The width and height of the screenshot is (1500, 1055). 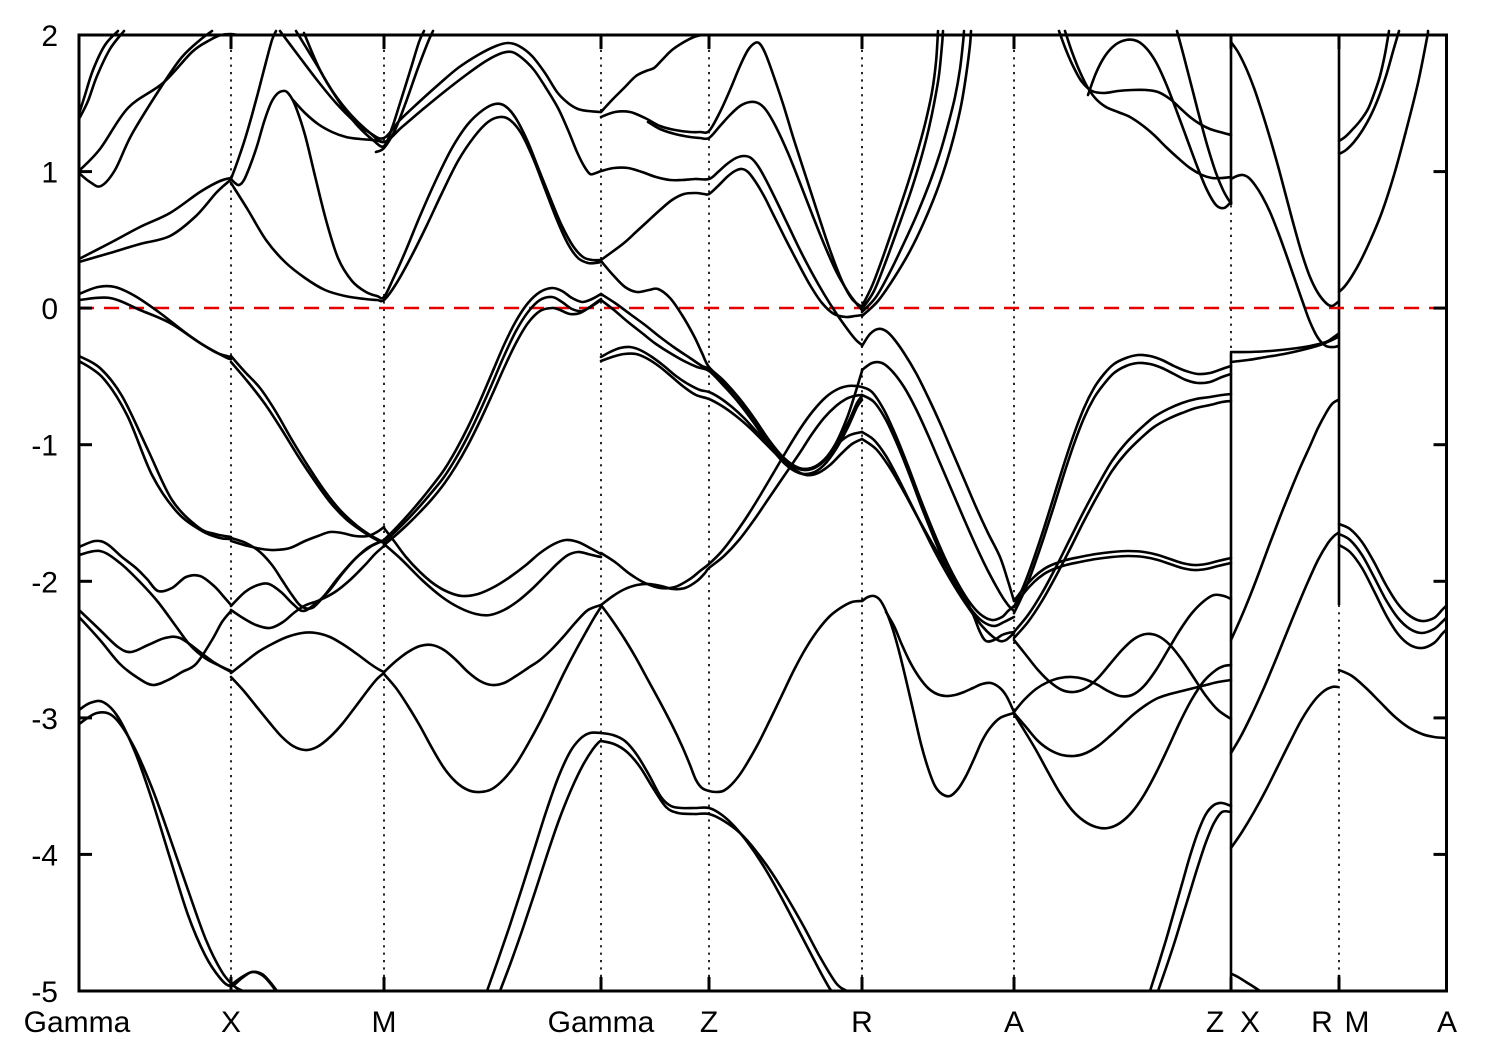 What do you see at coordinates (44, 855) in the screenshot?
I see `svg-text: -4` at bounding box center [44, 855].